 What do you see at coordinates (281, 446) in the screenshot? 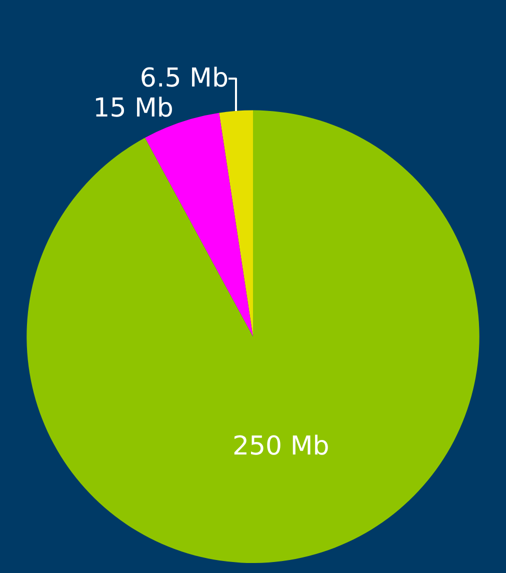
I see `data-label: 250 Mb` at bounding box center [281, 446].